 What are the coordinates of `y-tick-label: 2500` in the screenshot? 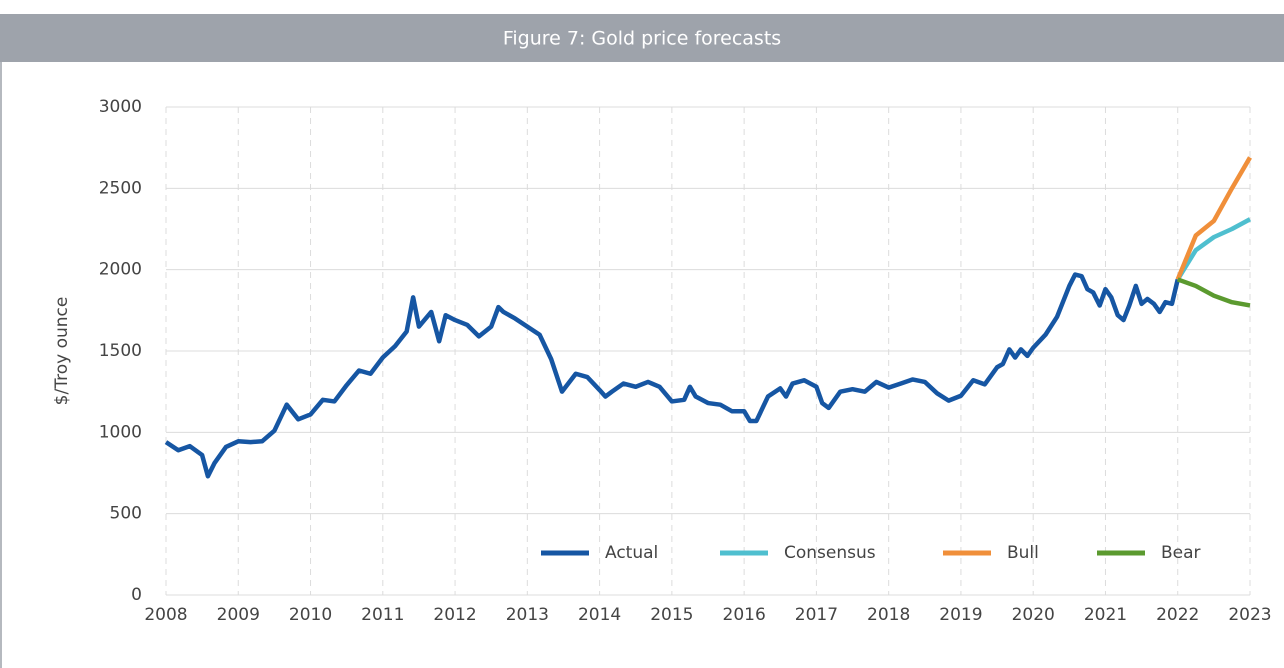 It's located at (120, 188).